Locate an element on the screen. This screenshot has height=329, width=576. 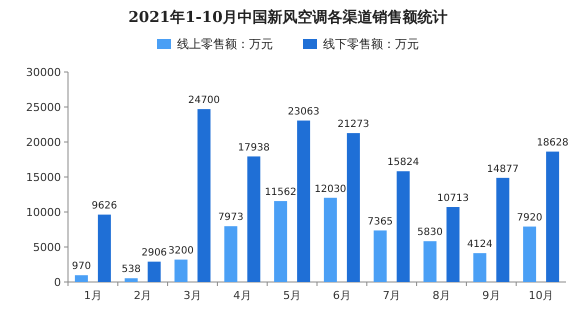
data-label: 21273 is located at coordinates (353, 124).